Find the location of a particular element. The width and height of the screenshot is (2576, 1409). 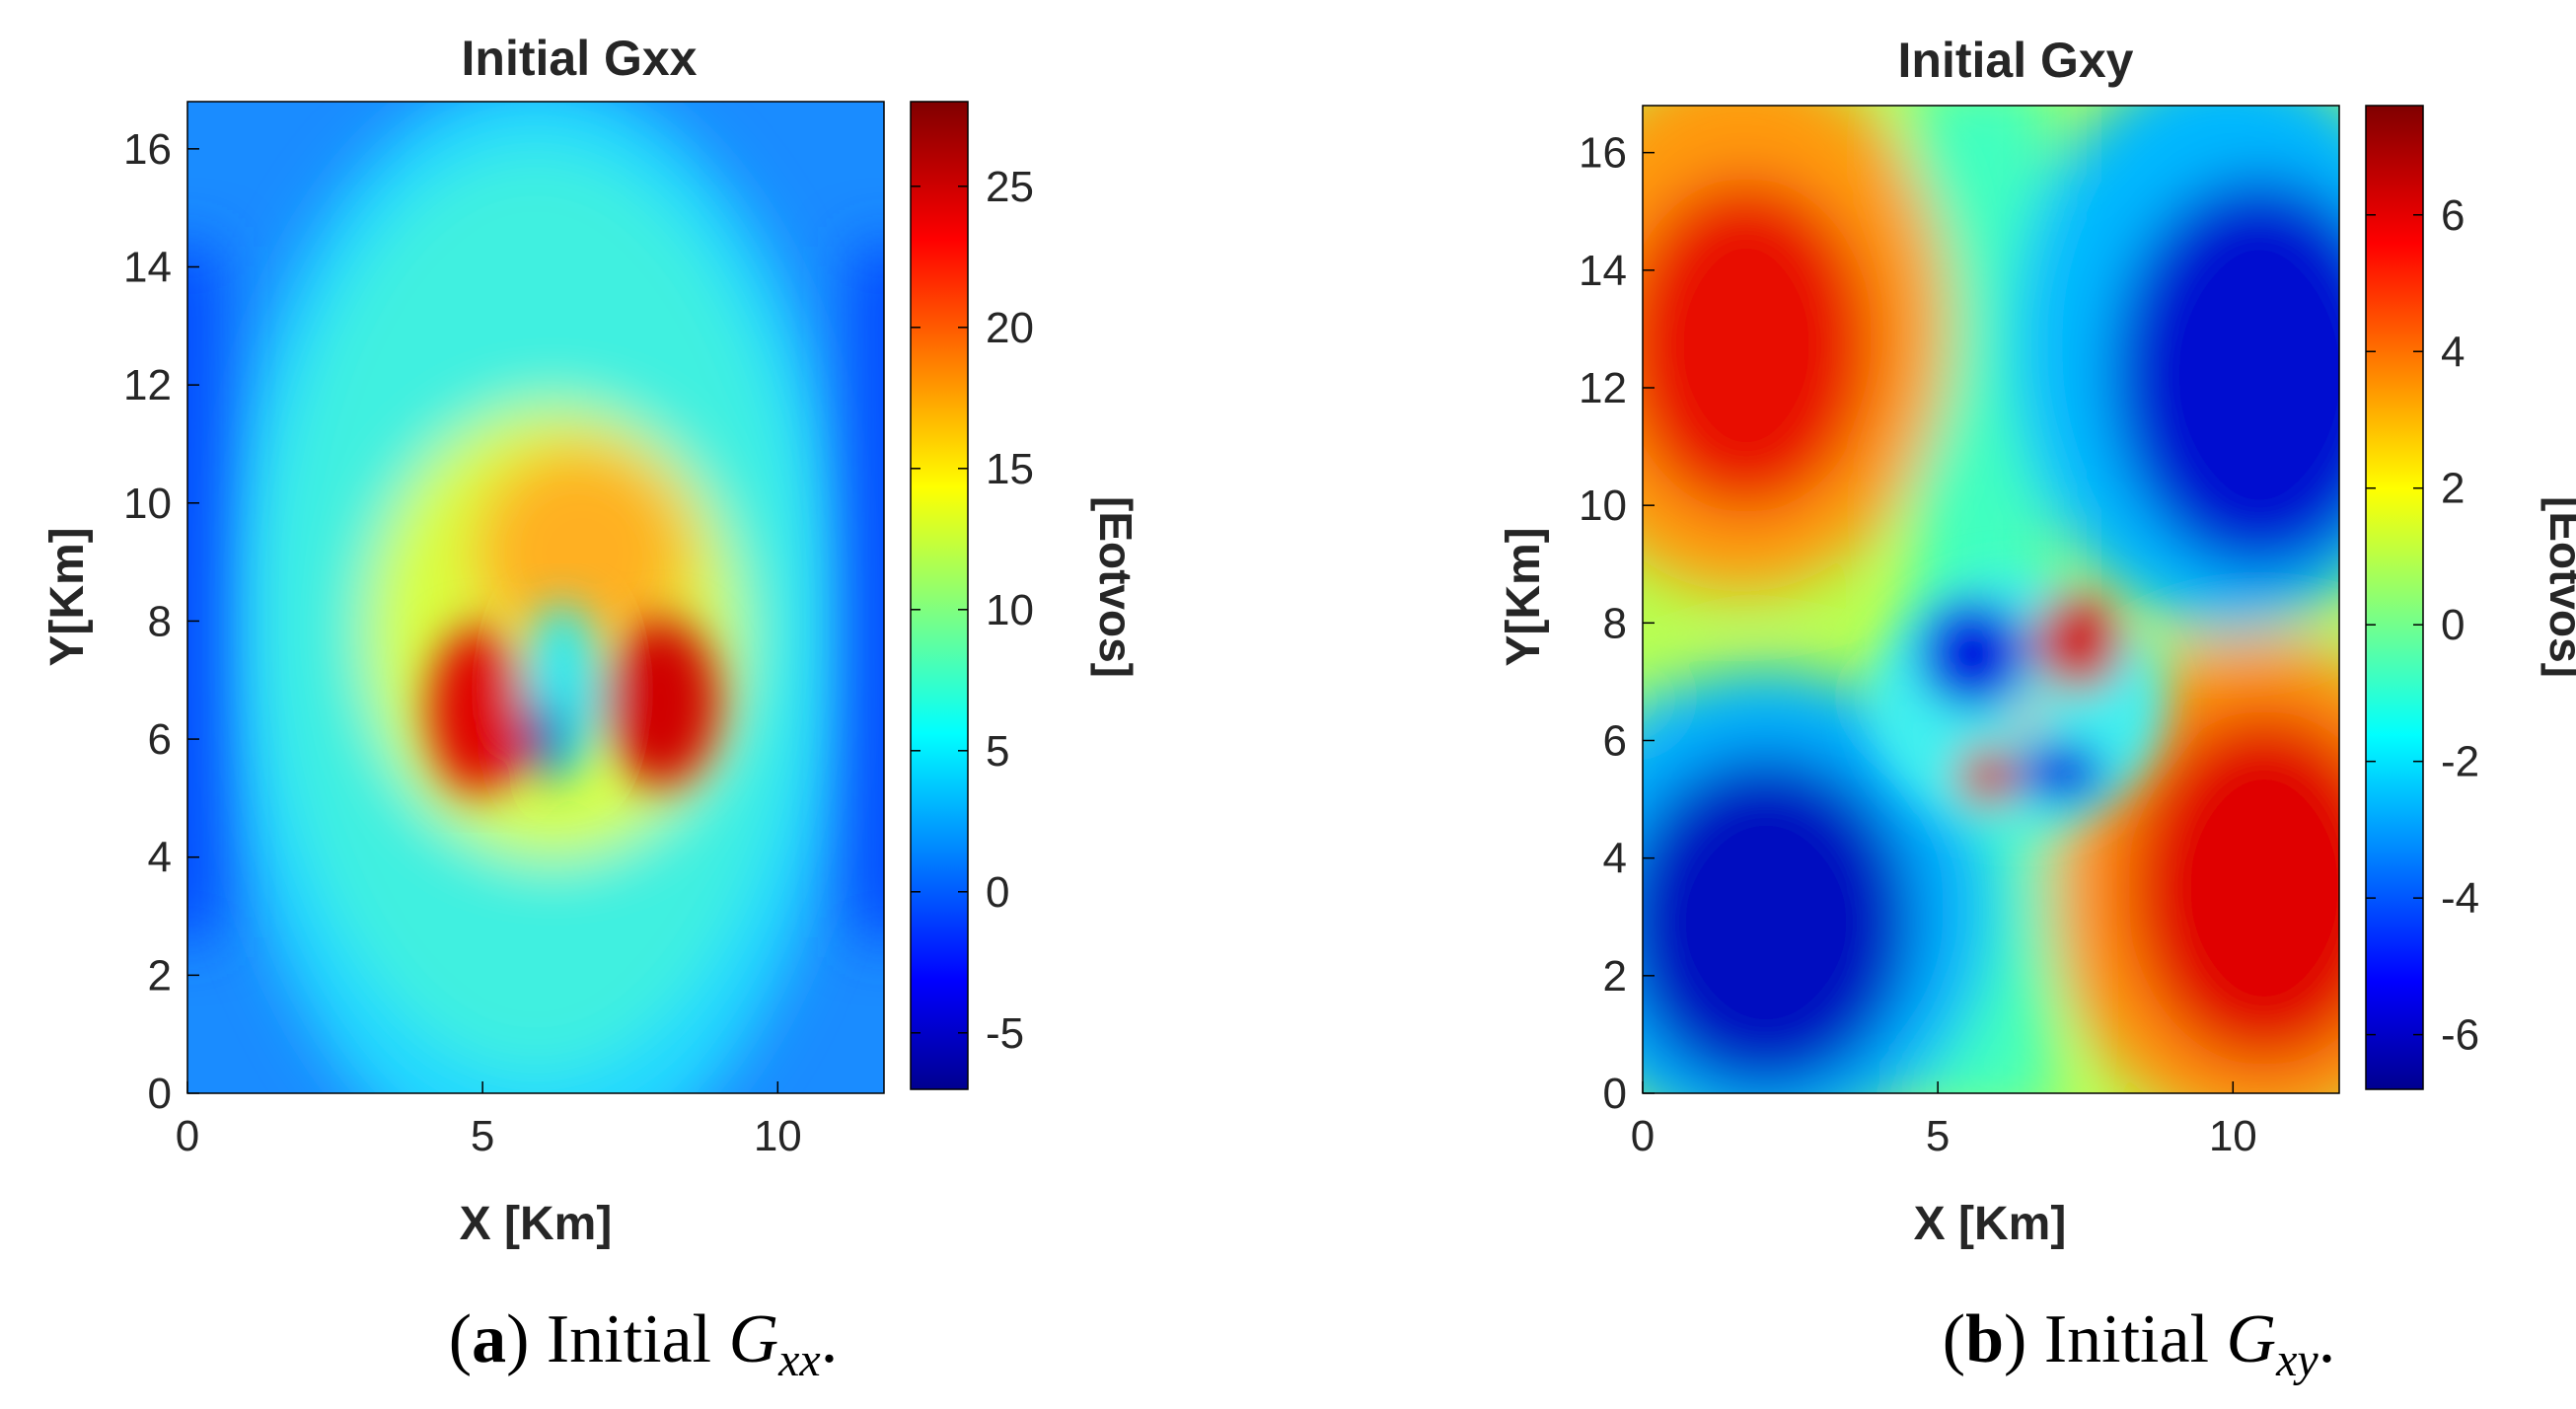

panel-a-ytick-label: 16 is located at coordinates (147, 149).